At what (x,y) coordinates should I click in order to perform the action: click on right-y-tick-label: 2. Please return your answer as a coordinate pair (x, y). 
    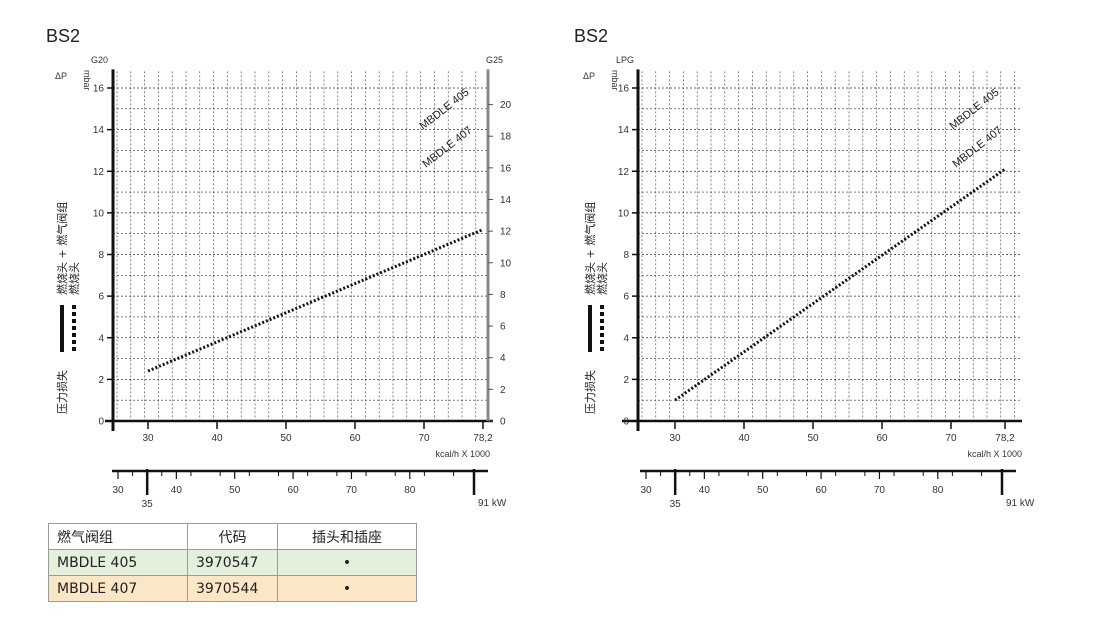
    Looking at the image, I should click on (503, 390).